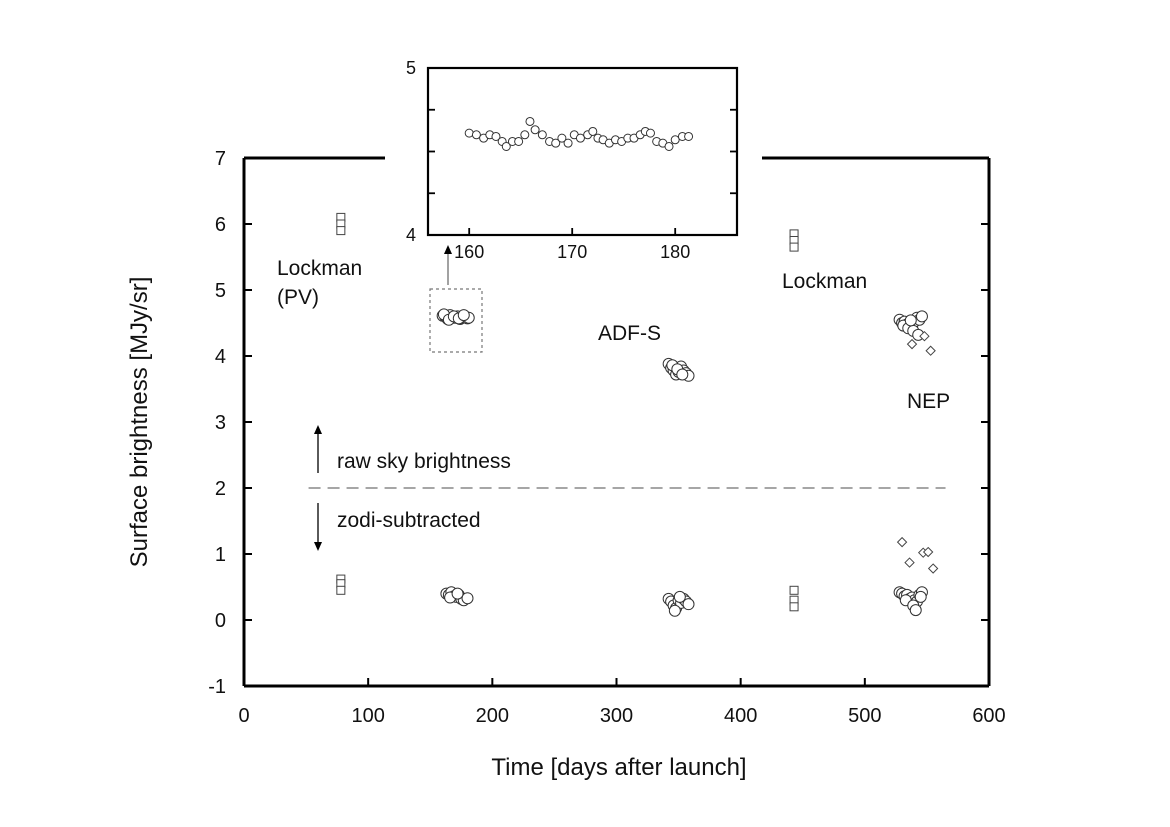  What do you see at coordinates (318, 449) in the screenshot?
I see `raw-sky-up-arrow` at bounding box center [318, 449].